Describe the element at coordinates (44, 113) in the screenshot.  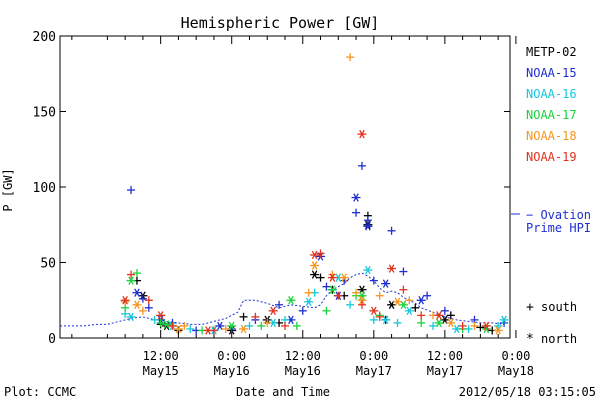
I see `y-tick-label: 150` at that location.